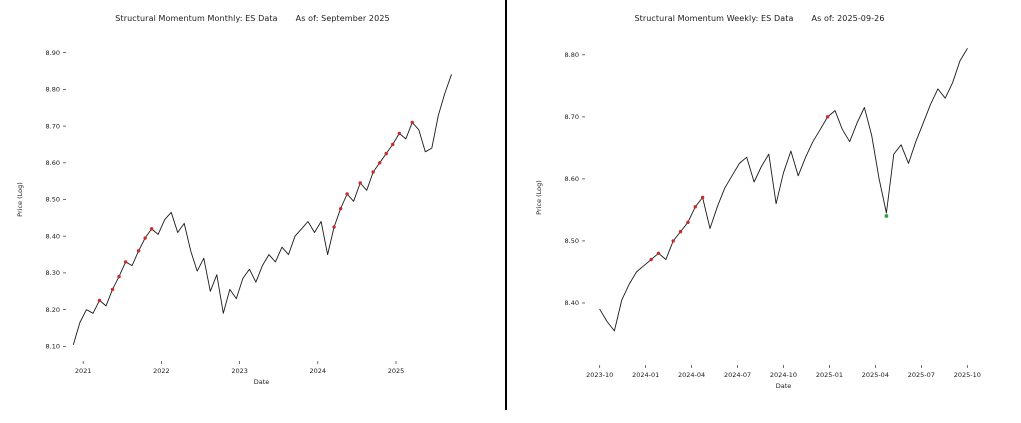 The image size is (1021, 423). I want to click on monthly-as-of-text: As of: September 2025, so click(342, 18).